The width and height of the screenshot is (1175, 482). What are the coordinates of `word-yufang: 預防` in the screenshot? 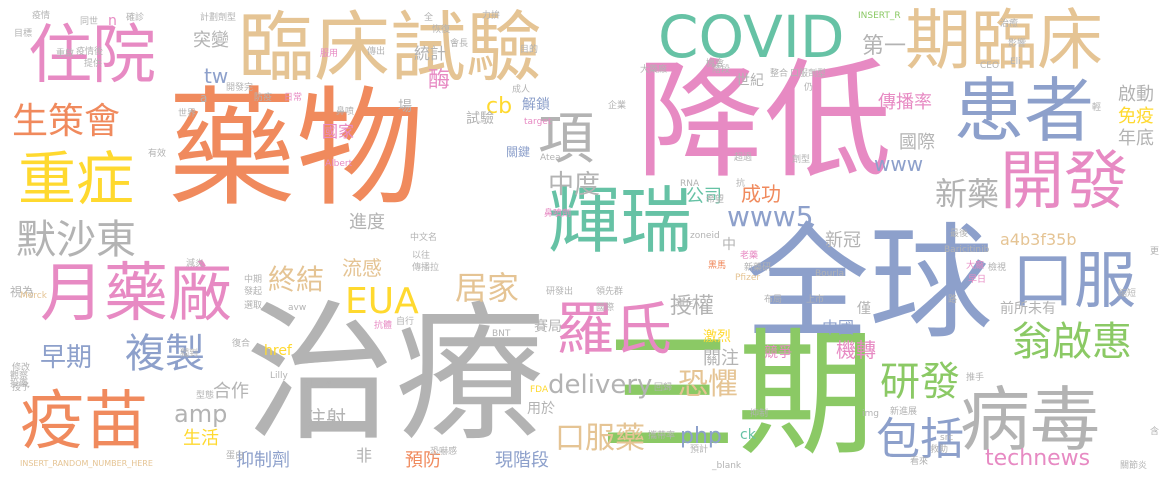 It's located at (423, 460).